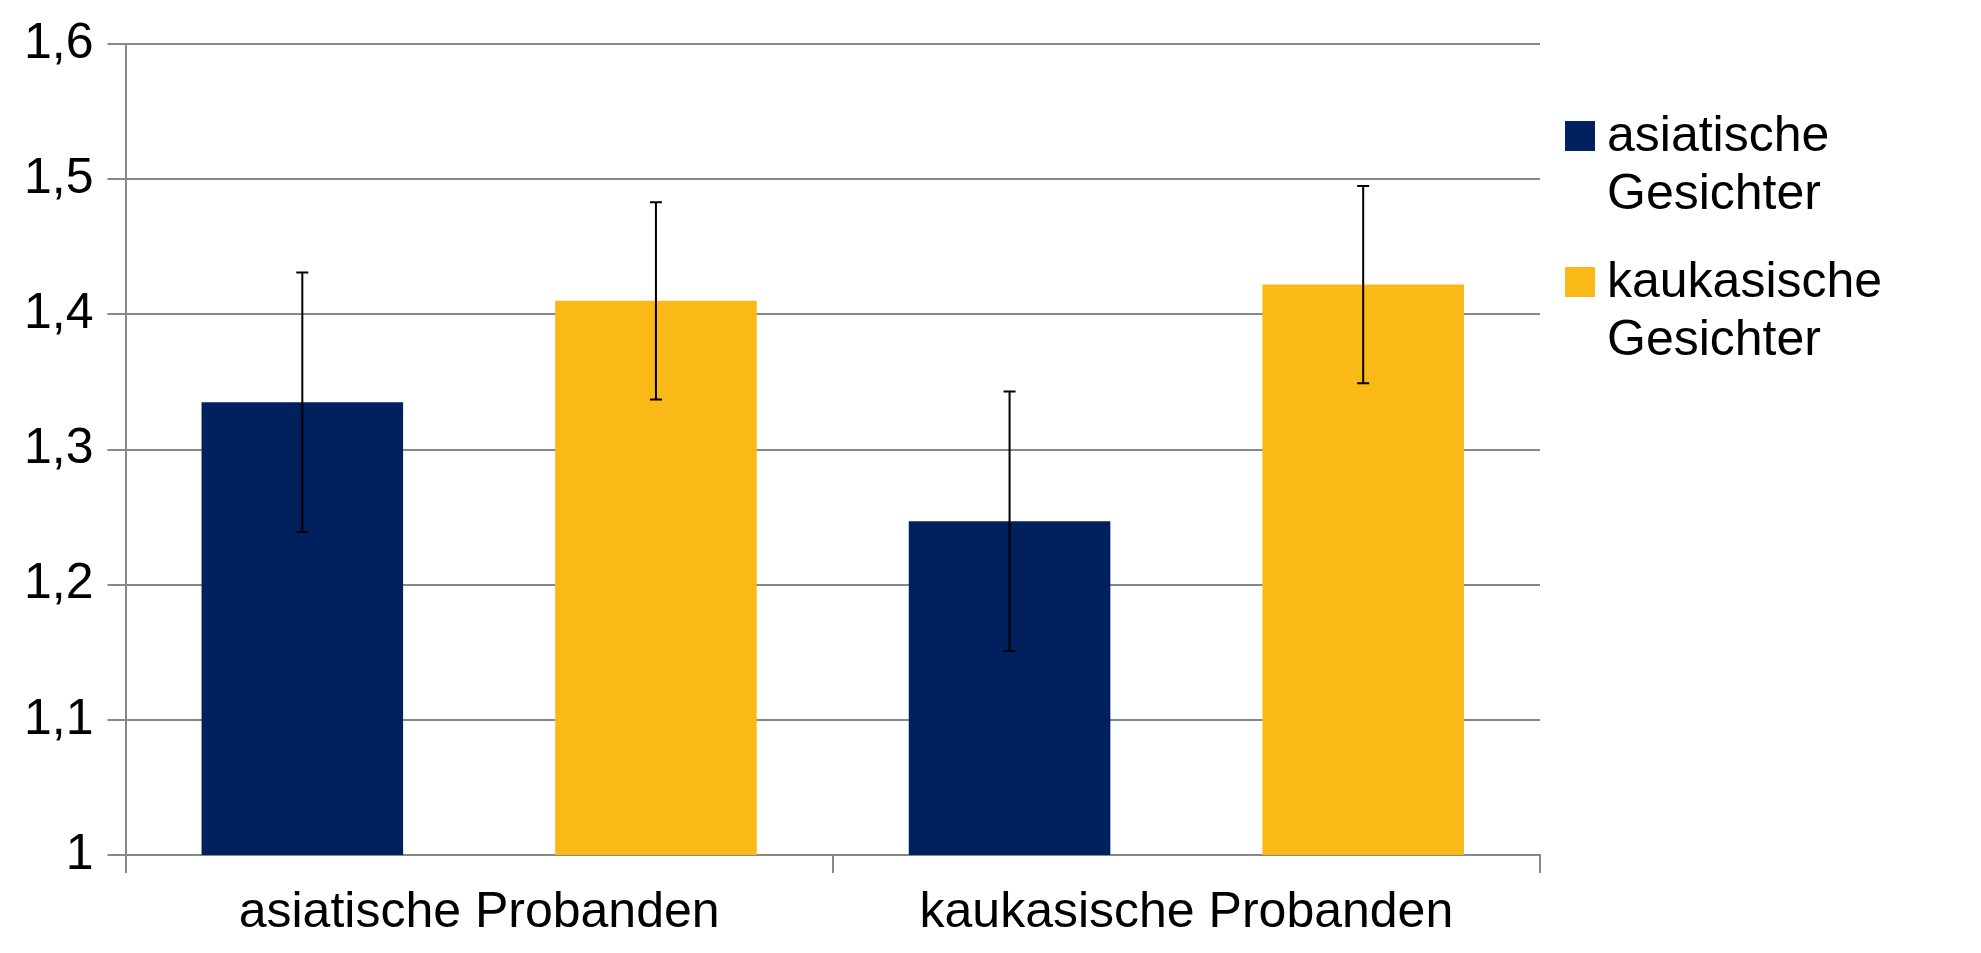 The image size is (1981, 953). What do you see at coordinates (58, 716) in the screenshot?
I see `y-tick-label: 1,1` at bounding box center [58, 716].